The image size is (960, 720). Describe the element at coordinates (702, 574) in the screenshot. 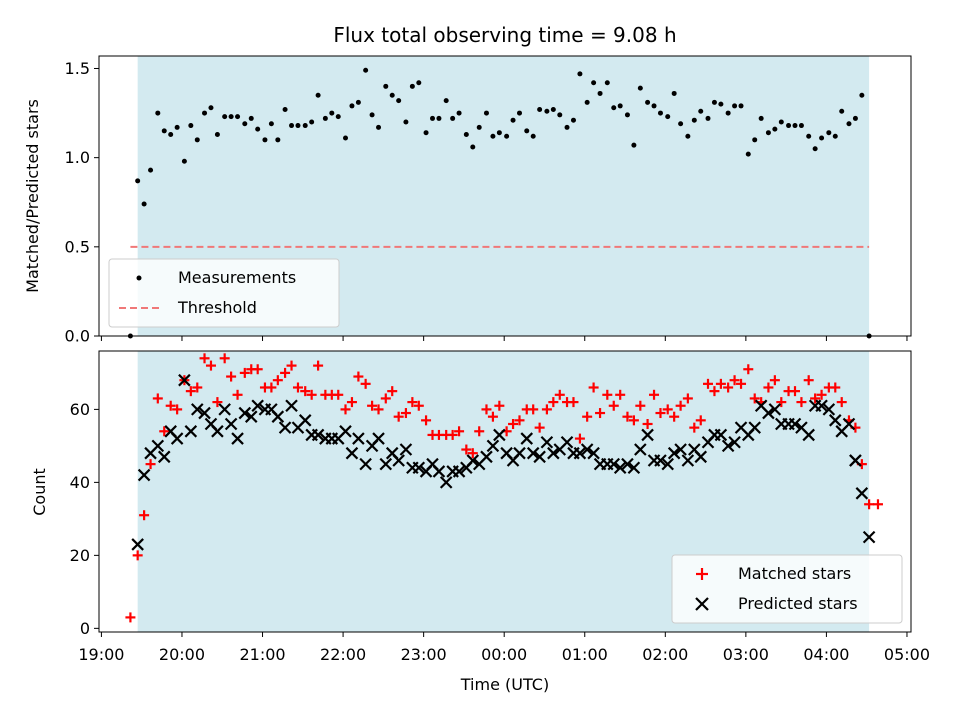

I see `legend-matched-marker` at that location.